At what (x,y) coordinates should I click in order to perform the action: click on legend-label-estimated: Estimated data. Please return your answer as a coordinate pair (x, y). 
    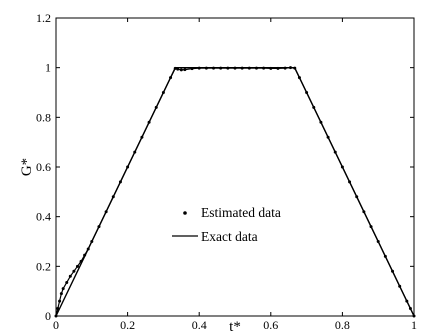
    Looking at the image, I should click on (241, 212).